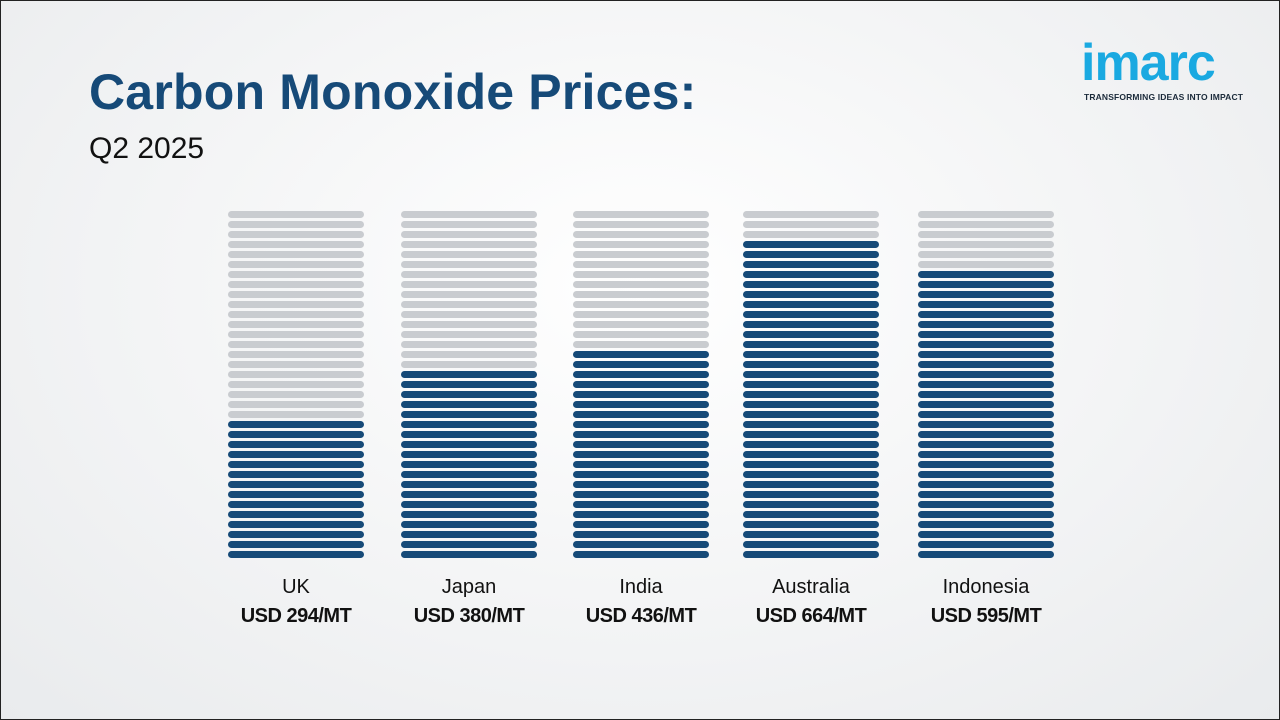 The width and height of the screenshot is (1280, 720). Describe the element at coordinates (641, 616) in the screenshot. I see `value-label: USD 436/MT` at that location.